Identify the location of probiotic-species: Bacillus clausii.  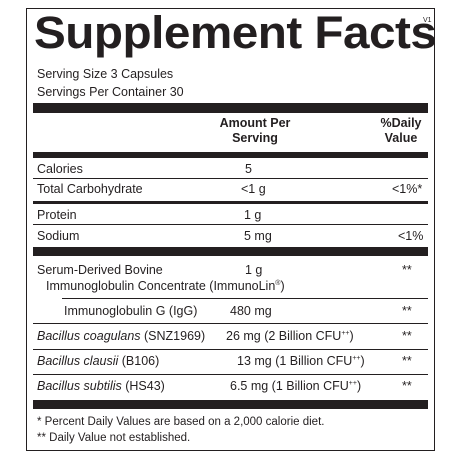
(78, 361).